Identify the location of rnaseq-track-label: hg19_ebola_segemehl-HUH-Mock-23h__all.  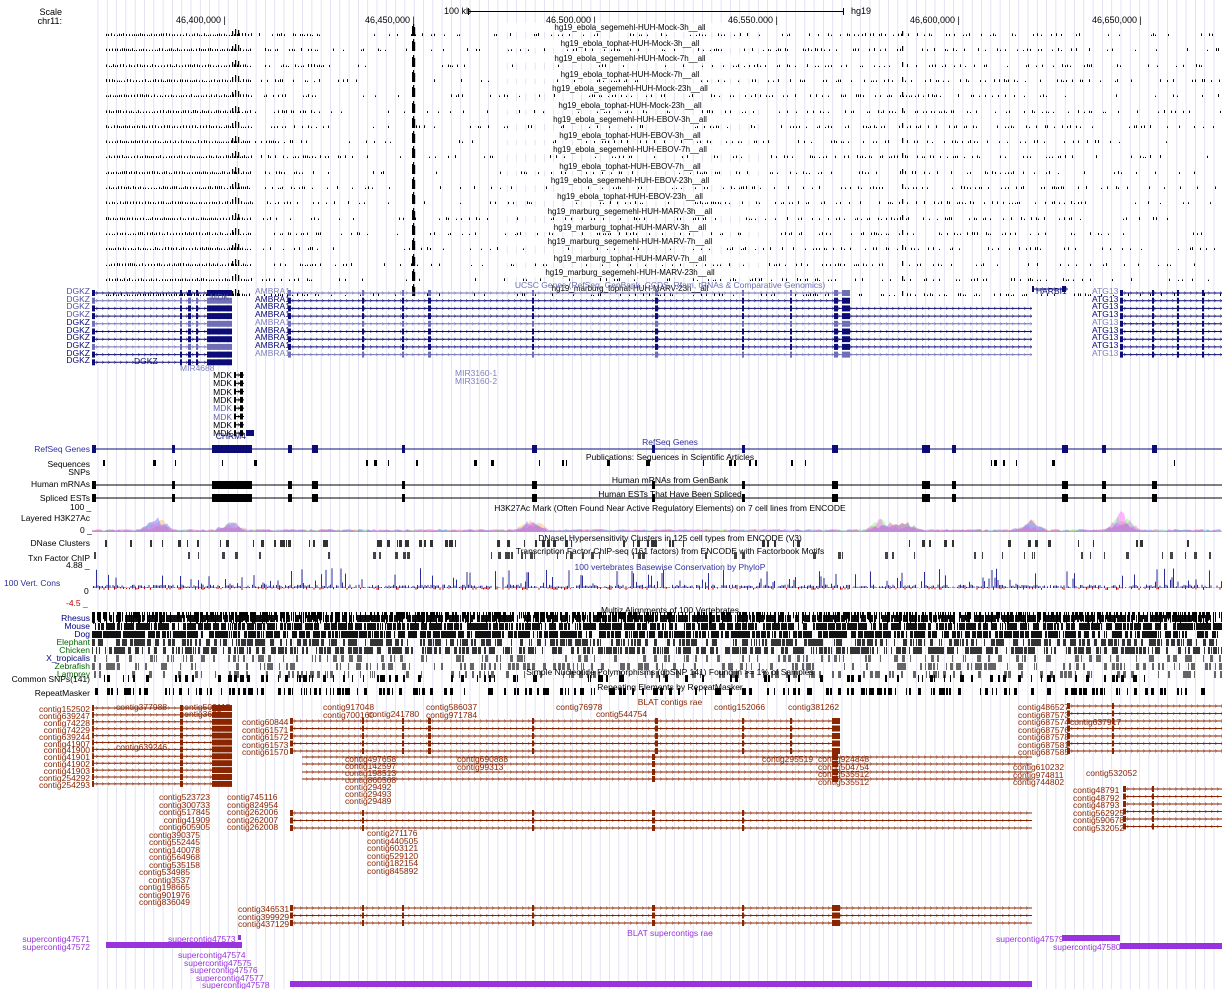
(630, 89).